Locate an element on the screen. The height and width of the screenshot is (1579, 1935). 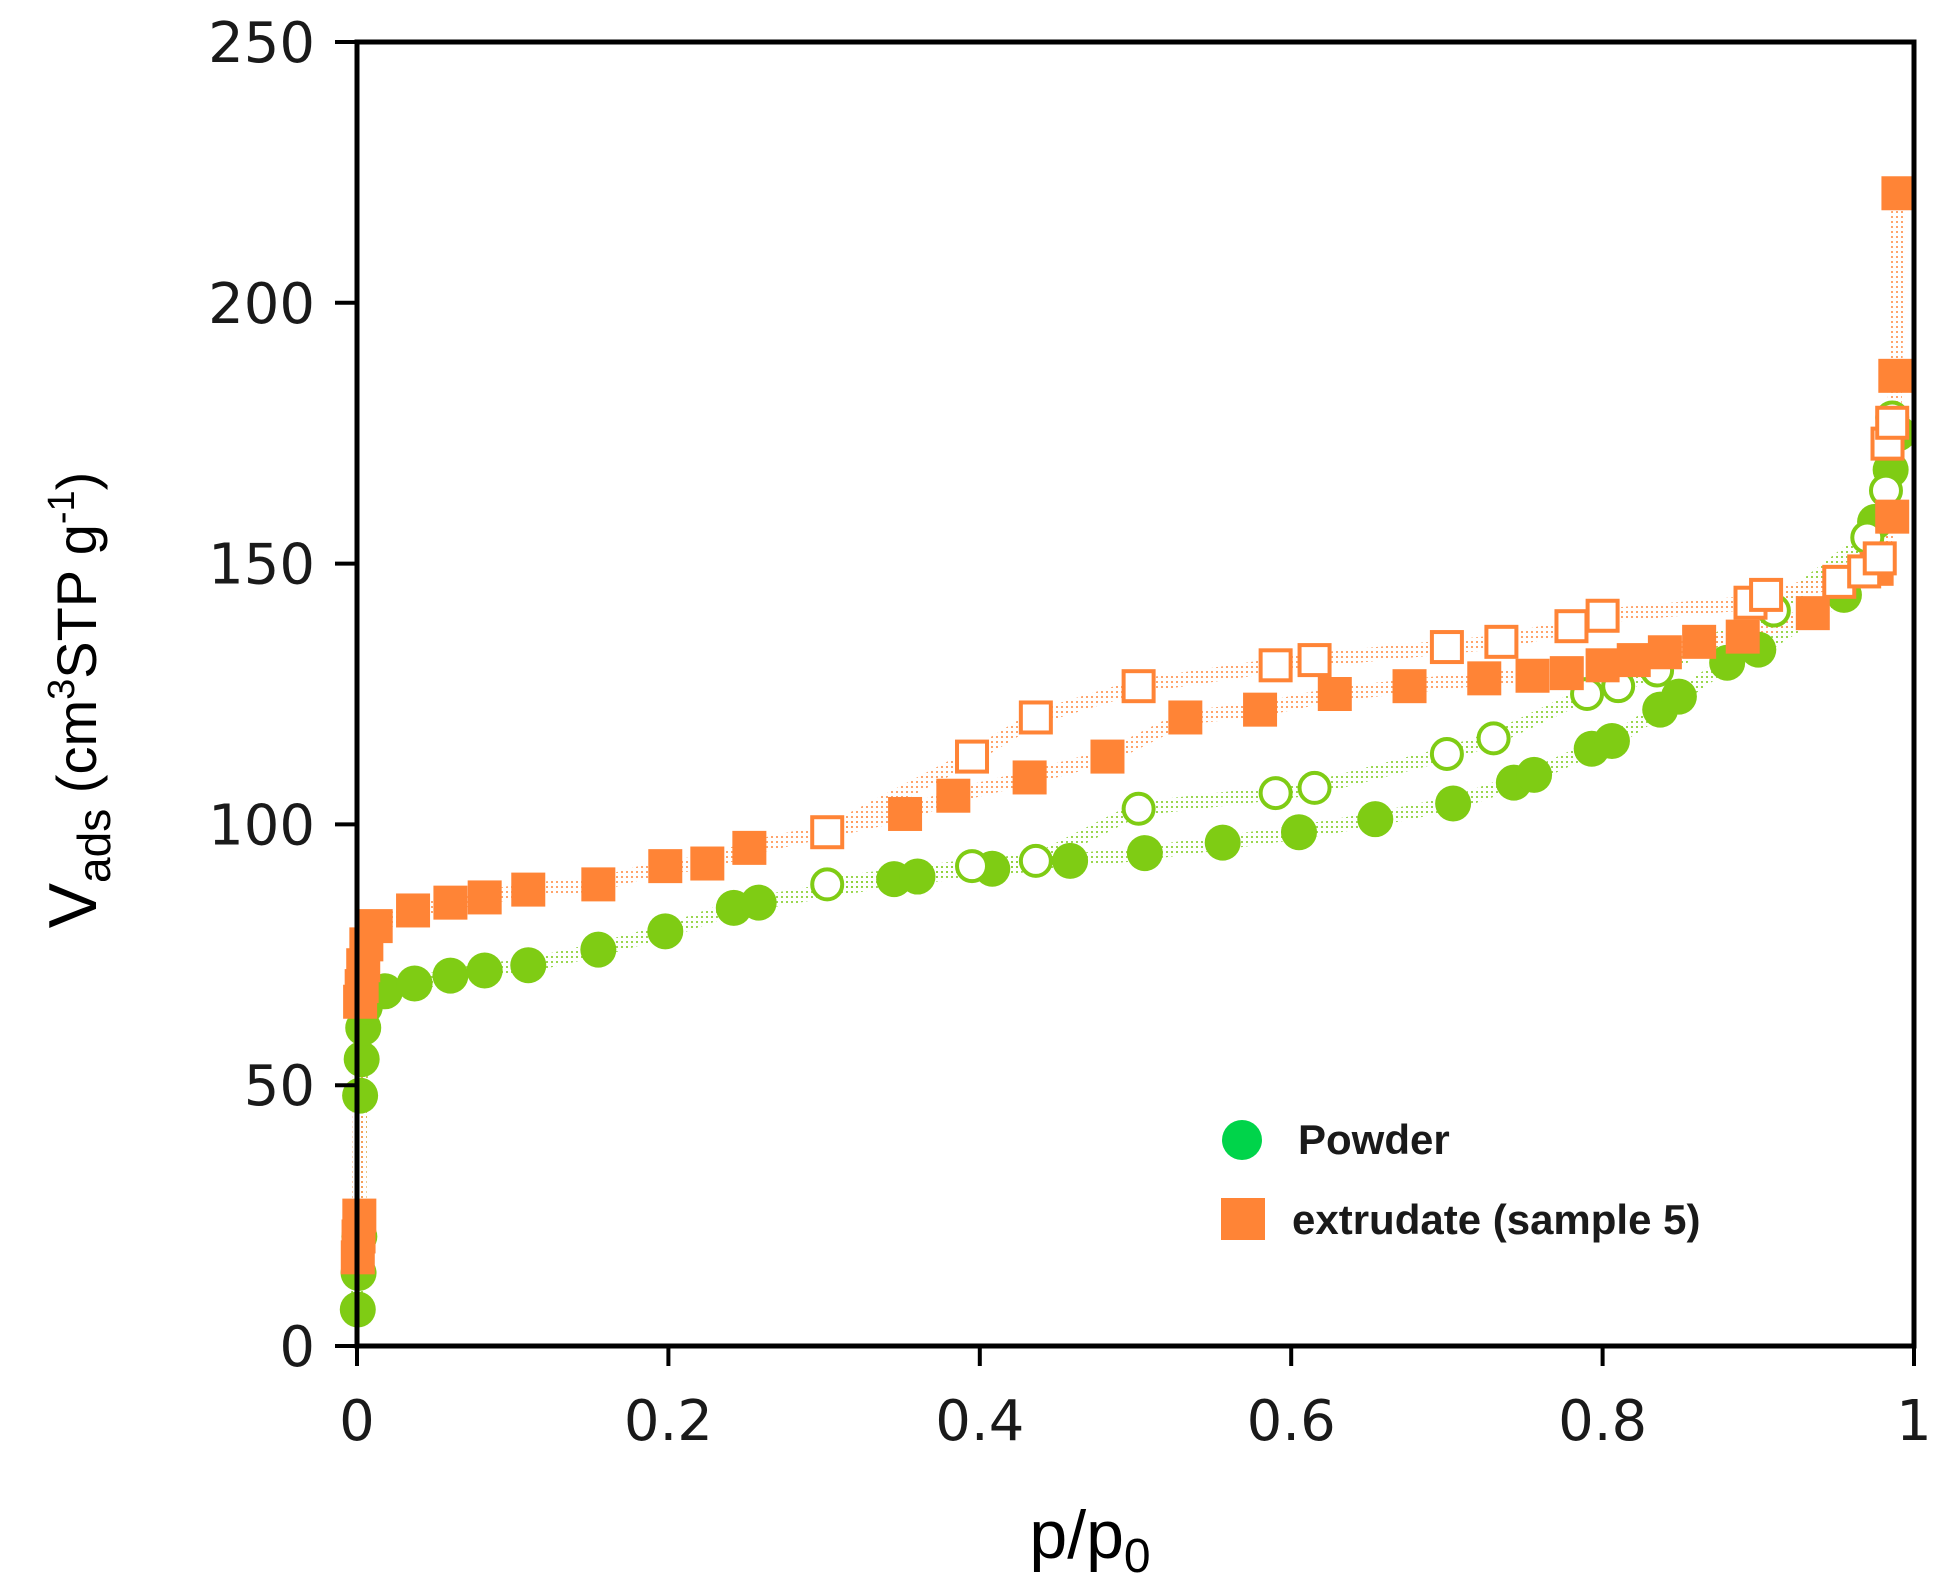
y-tick-label: 200 is located at coordinates (261, 304).